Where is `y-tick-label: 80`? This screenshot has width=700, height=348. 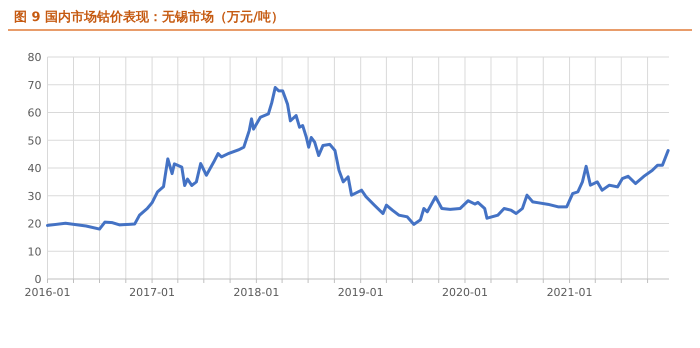
y-tick-label: 80 is located at coordinates (35, 57).